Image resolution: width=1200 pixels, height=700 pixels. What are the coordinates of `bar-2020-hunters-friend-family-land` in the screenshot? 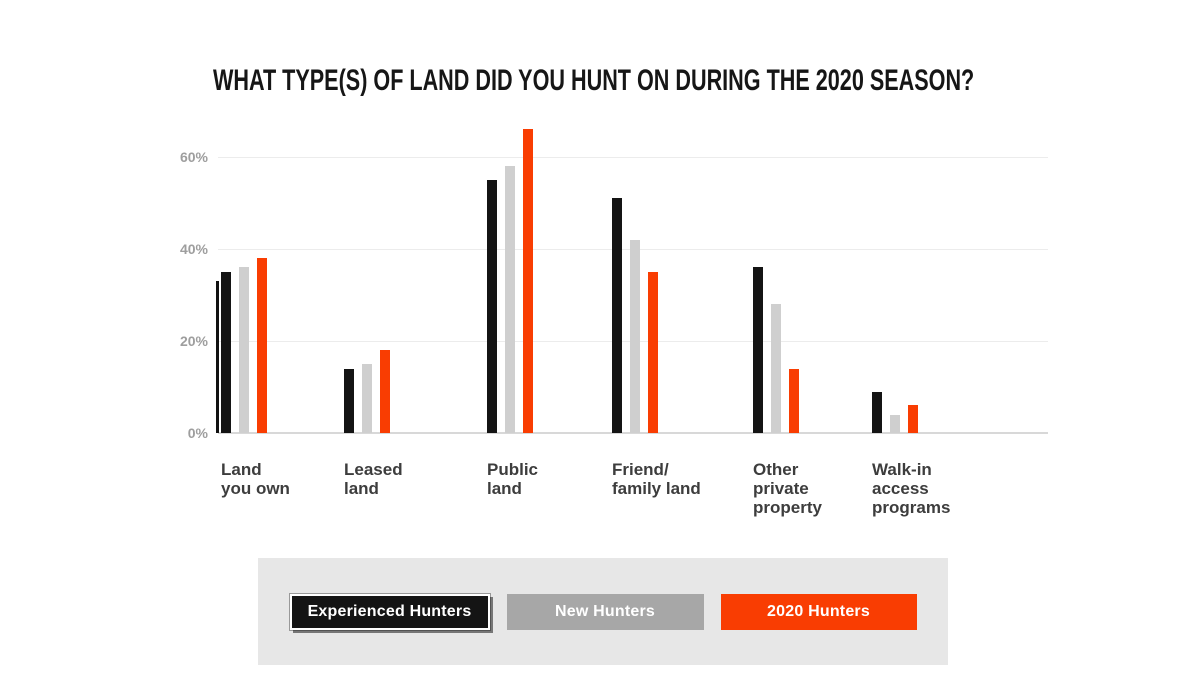 It's located at (653, 352).